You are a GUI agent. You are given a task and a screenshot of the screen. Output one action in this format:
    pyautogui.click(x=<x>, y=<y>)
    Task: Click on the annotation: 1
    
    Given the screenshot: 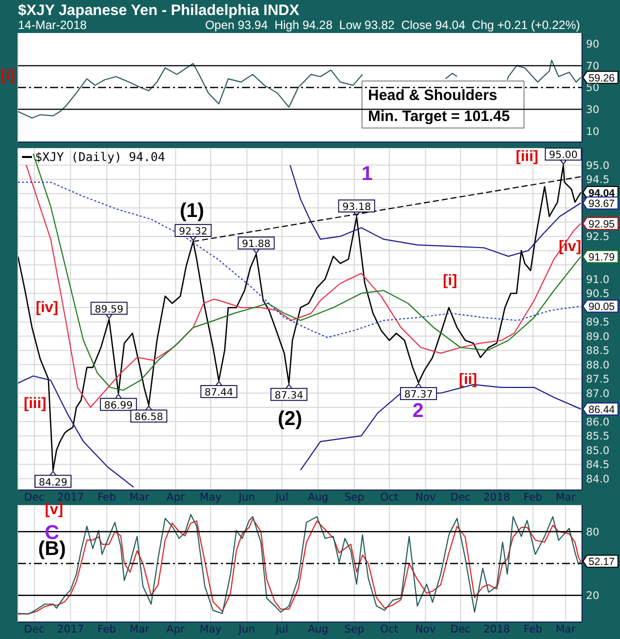 What is the action you would take?
    pyautogui.click(x=367, y=174)
    